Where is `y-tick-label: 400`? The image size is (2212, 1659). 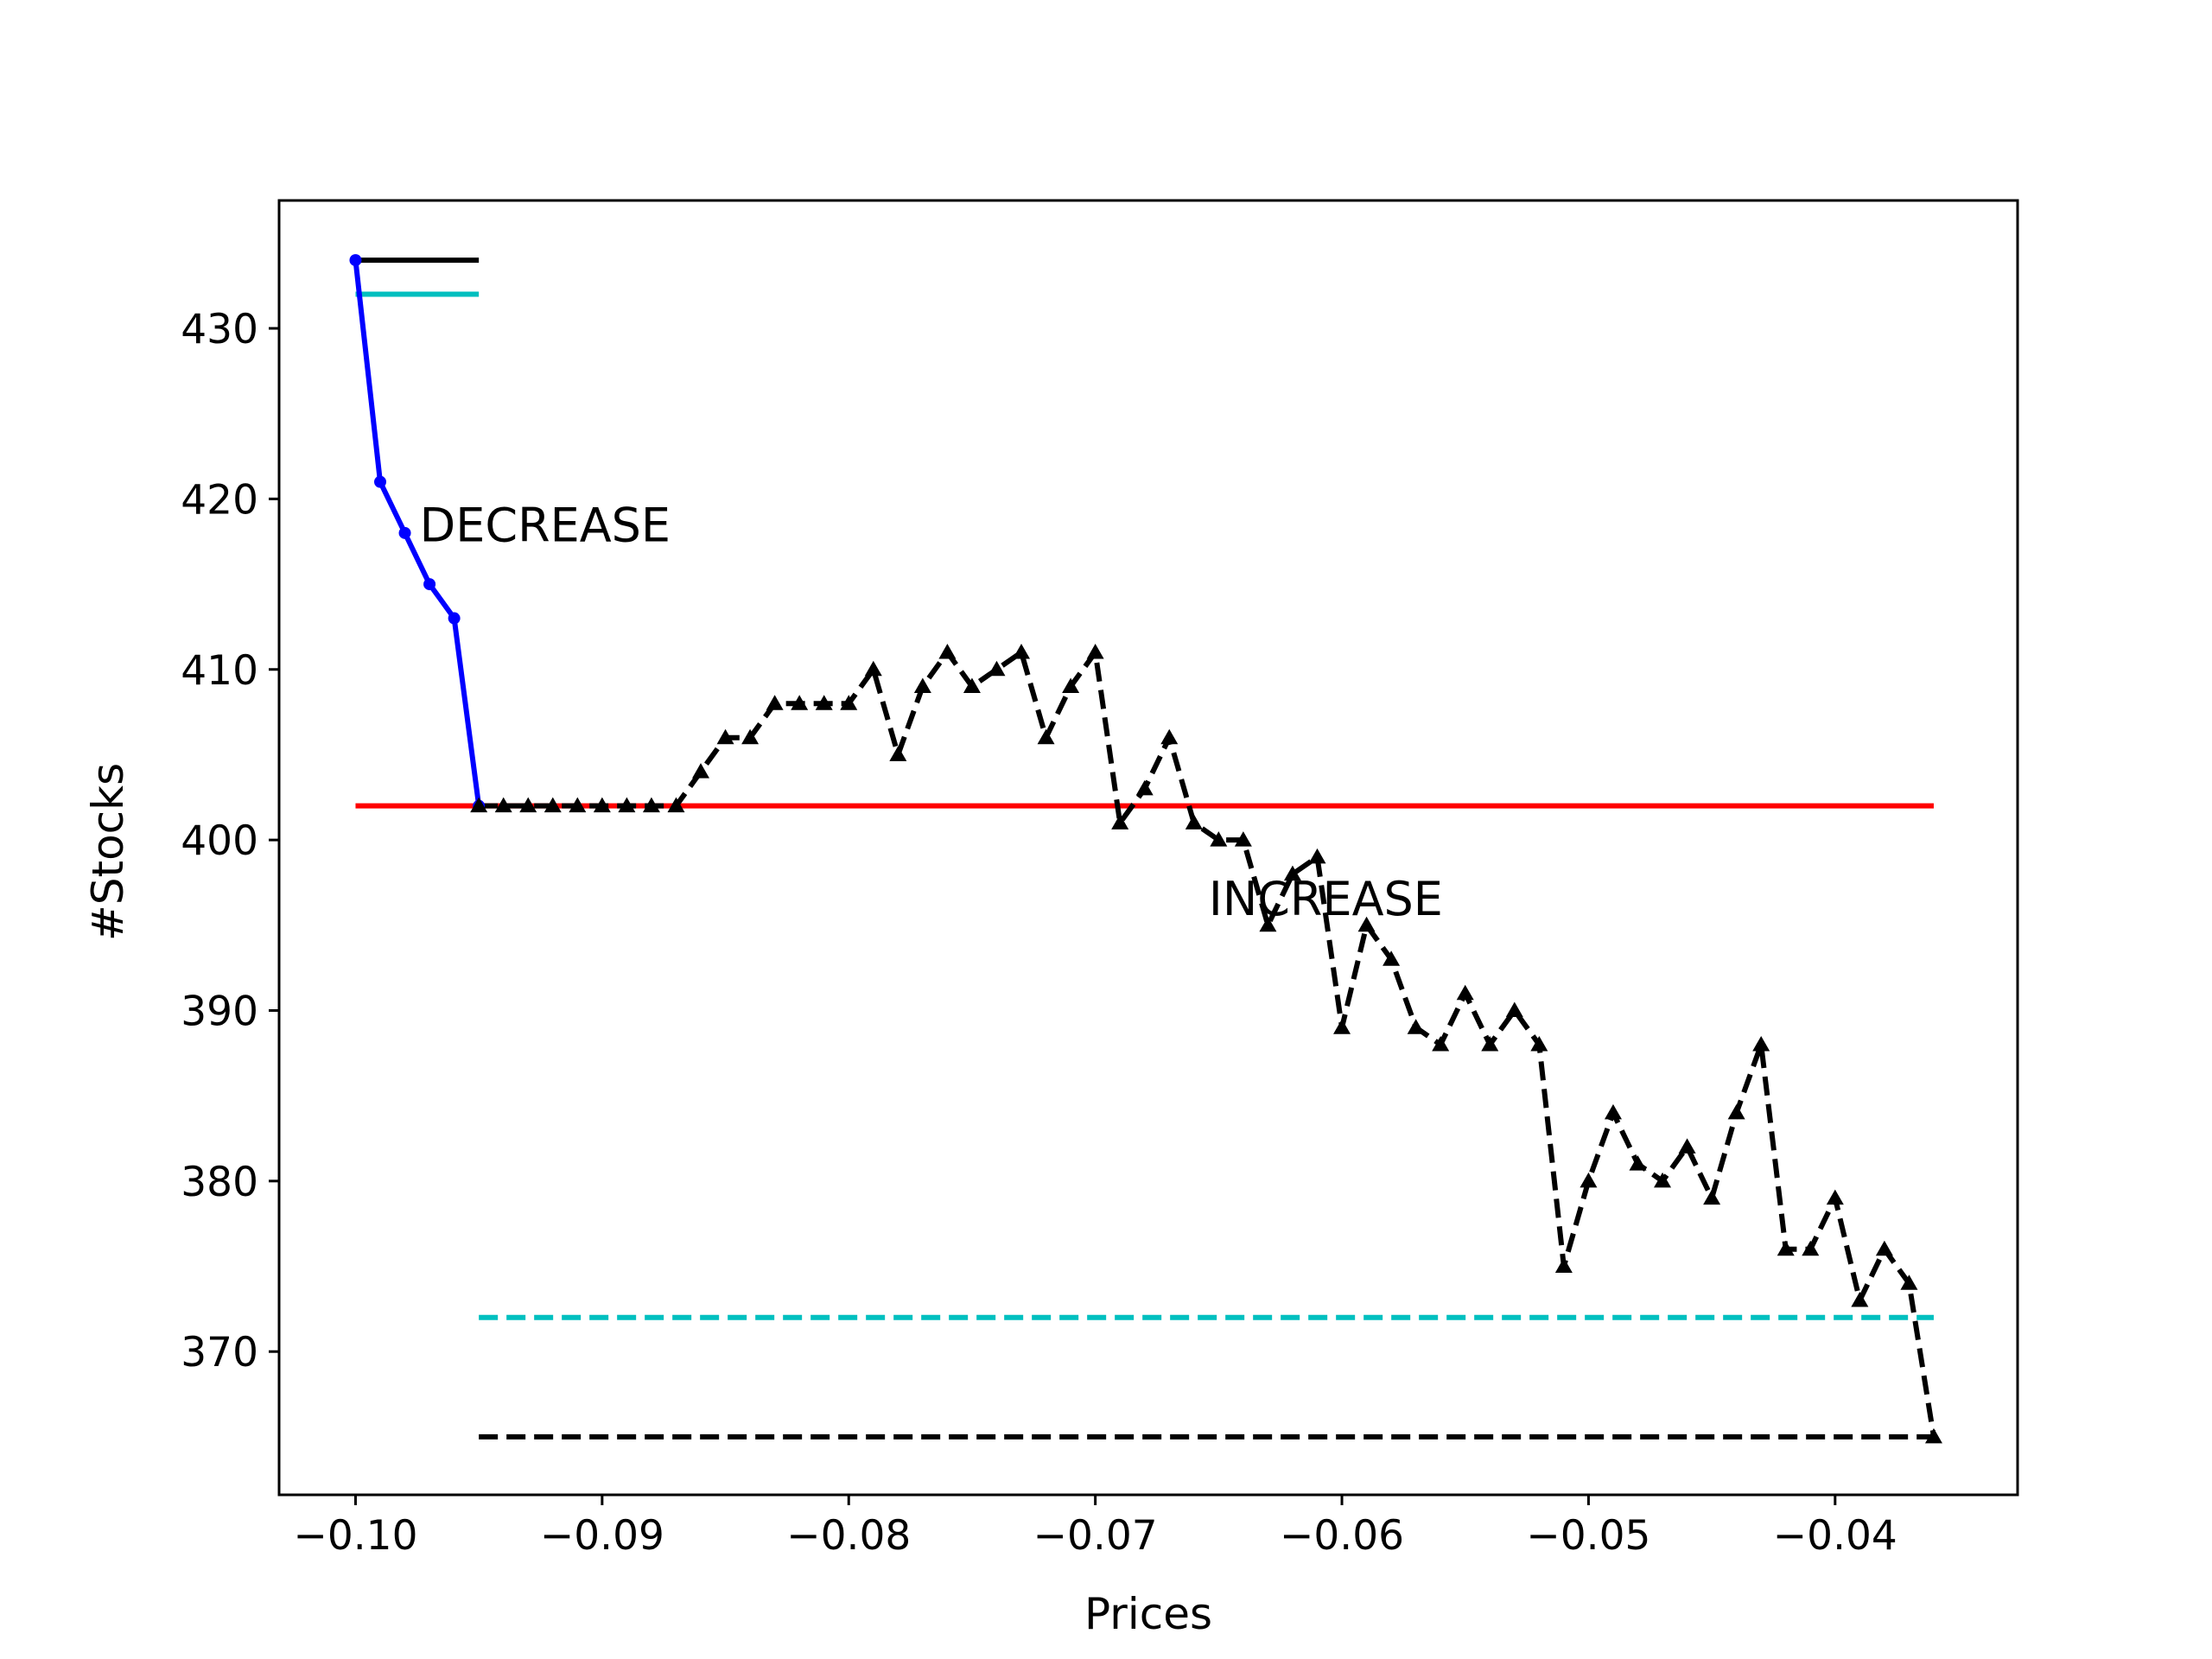 y-tick-label: 400 is located at coordinates (219, 841).